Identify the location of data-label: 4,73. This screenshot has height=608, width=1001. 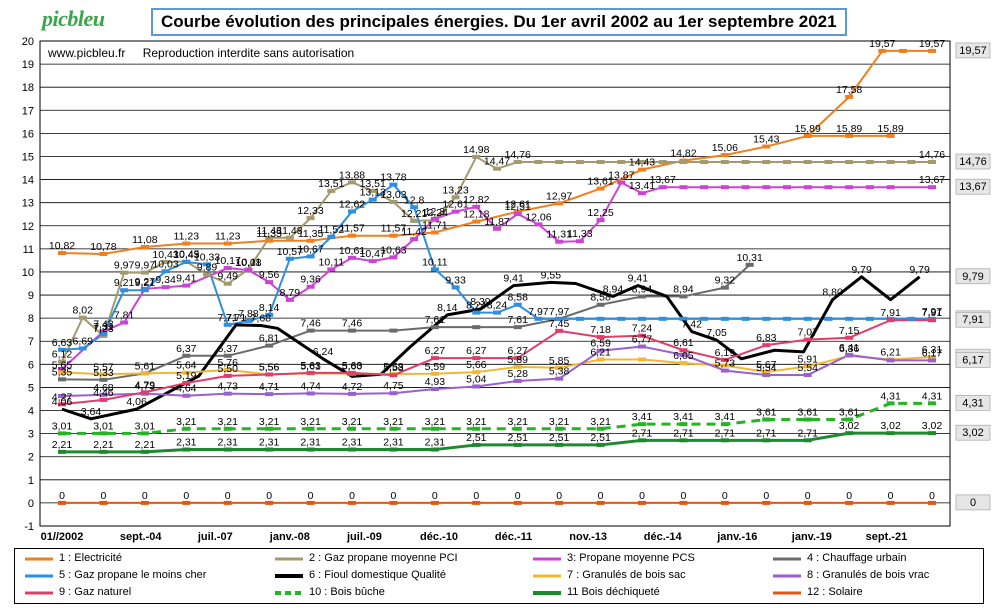
(145, 387).